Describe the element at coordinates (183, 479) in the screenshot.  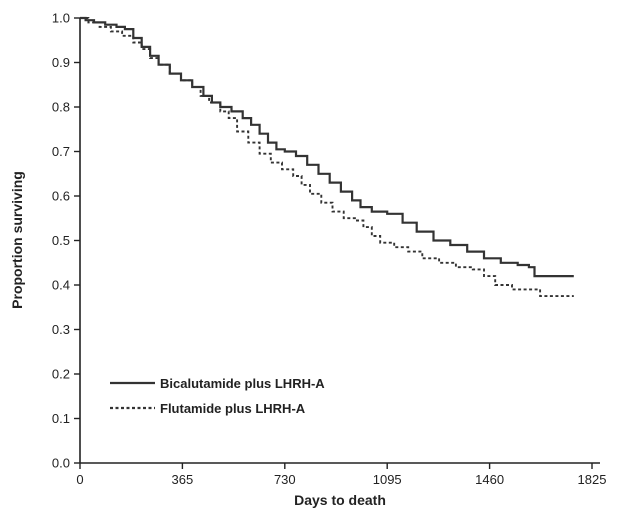
I see `x-tick-label: 365` at that location.